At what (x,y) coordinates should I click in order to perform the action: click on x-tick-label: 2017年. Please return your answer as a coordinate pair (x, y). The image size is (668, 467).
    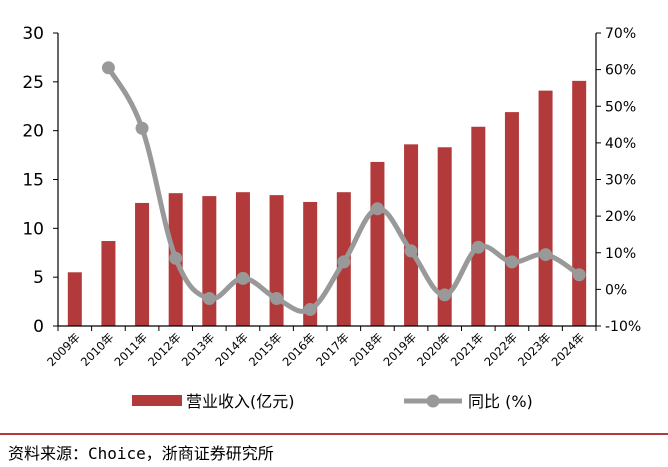
    Looking at the image, I should click on (332, 349).